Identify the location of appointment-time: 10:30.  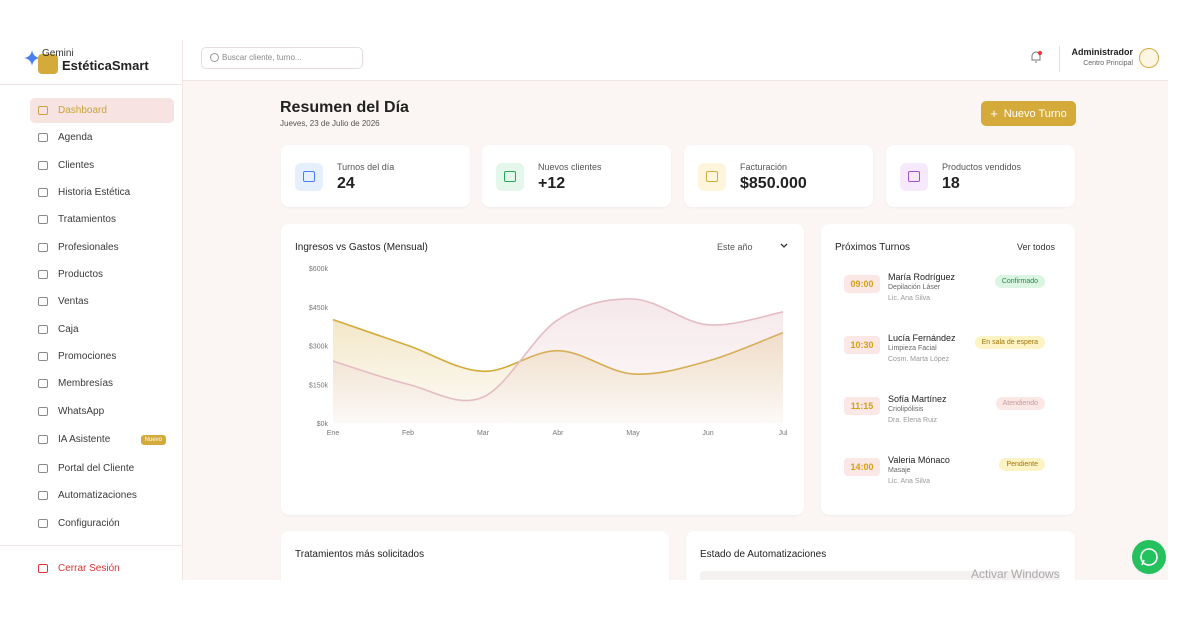
(862, 345).